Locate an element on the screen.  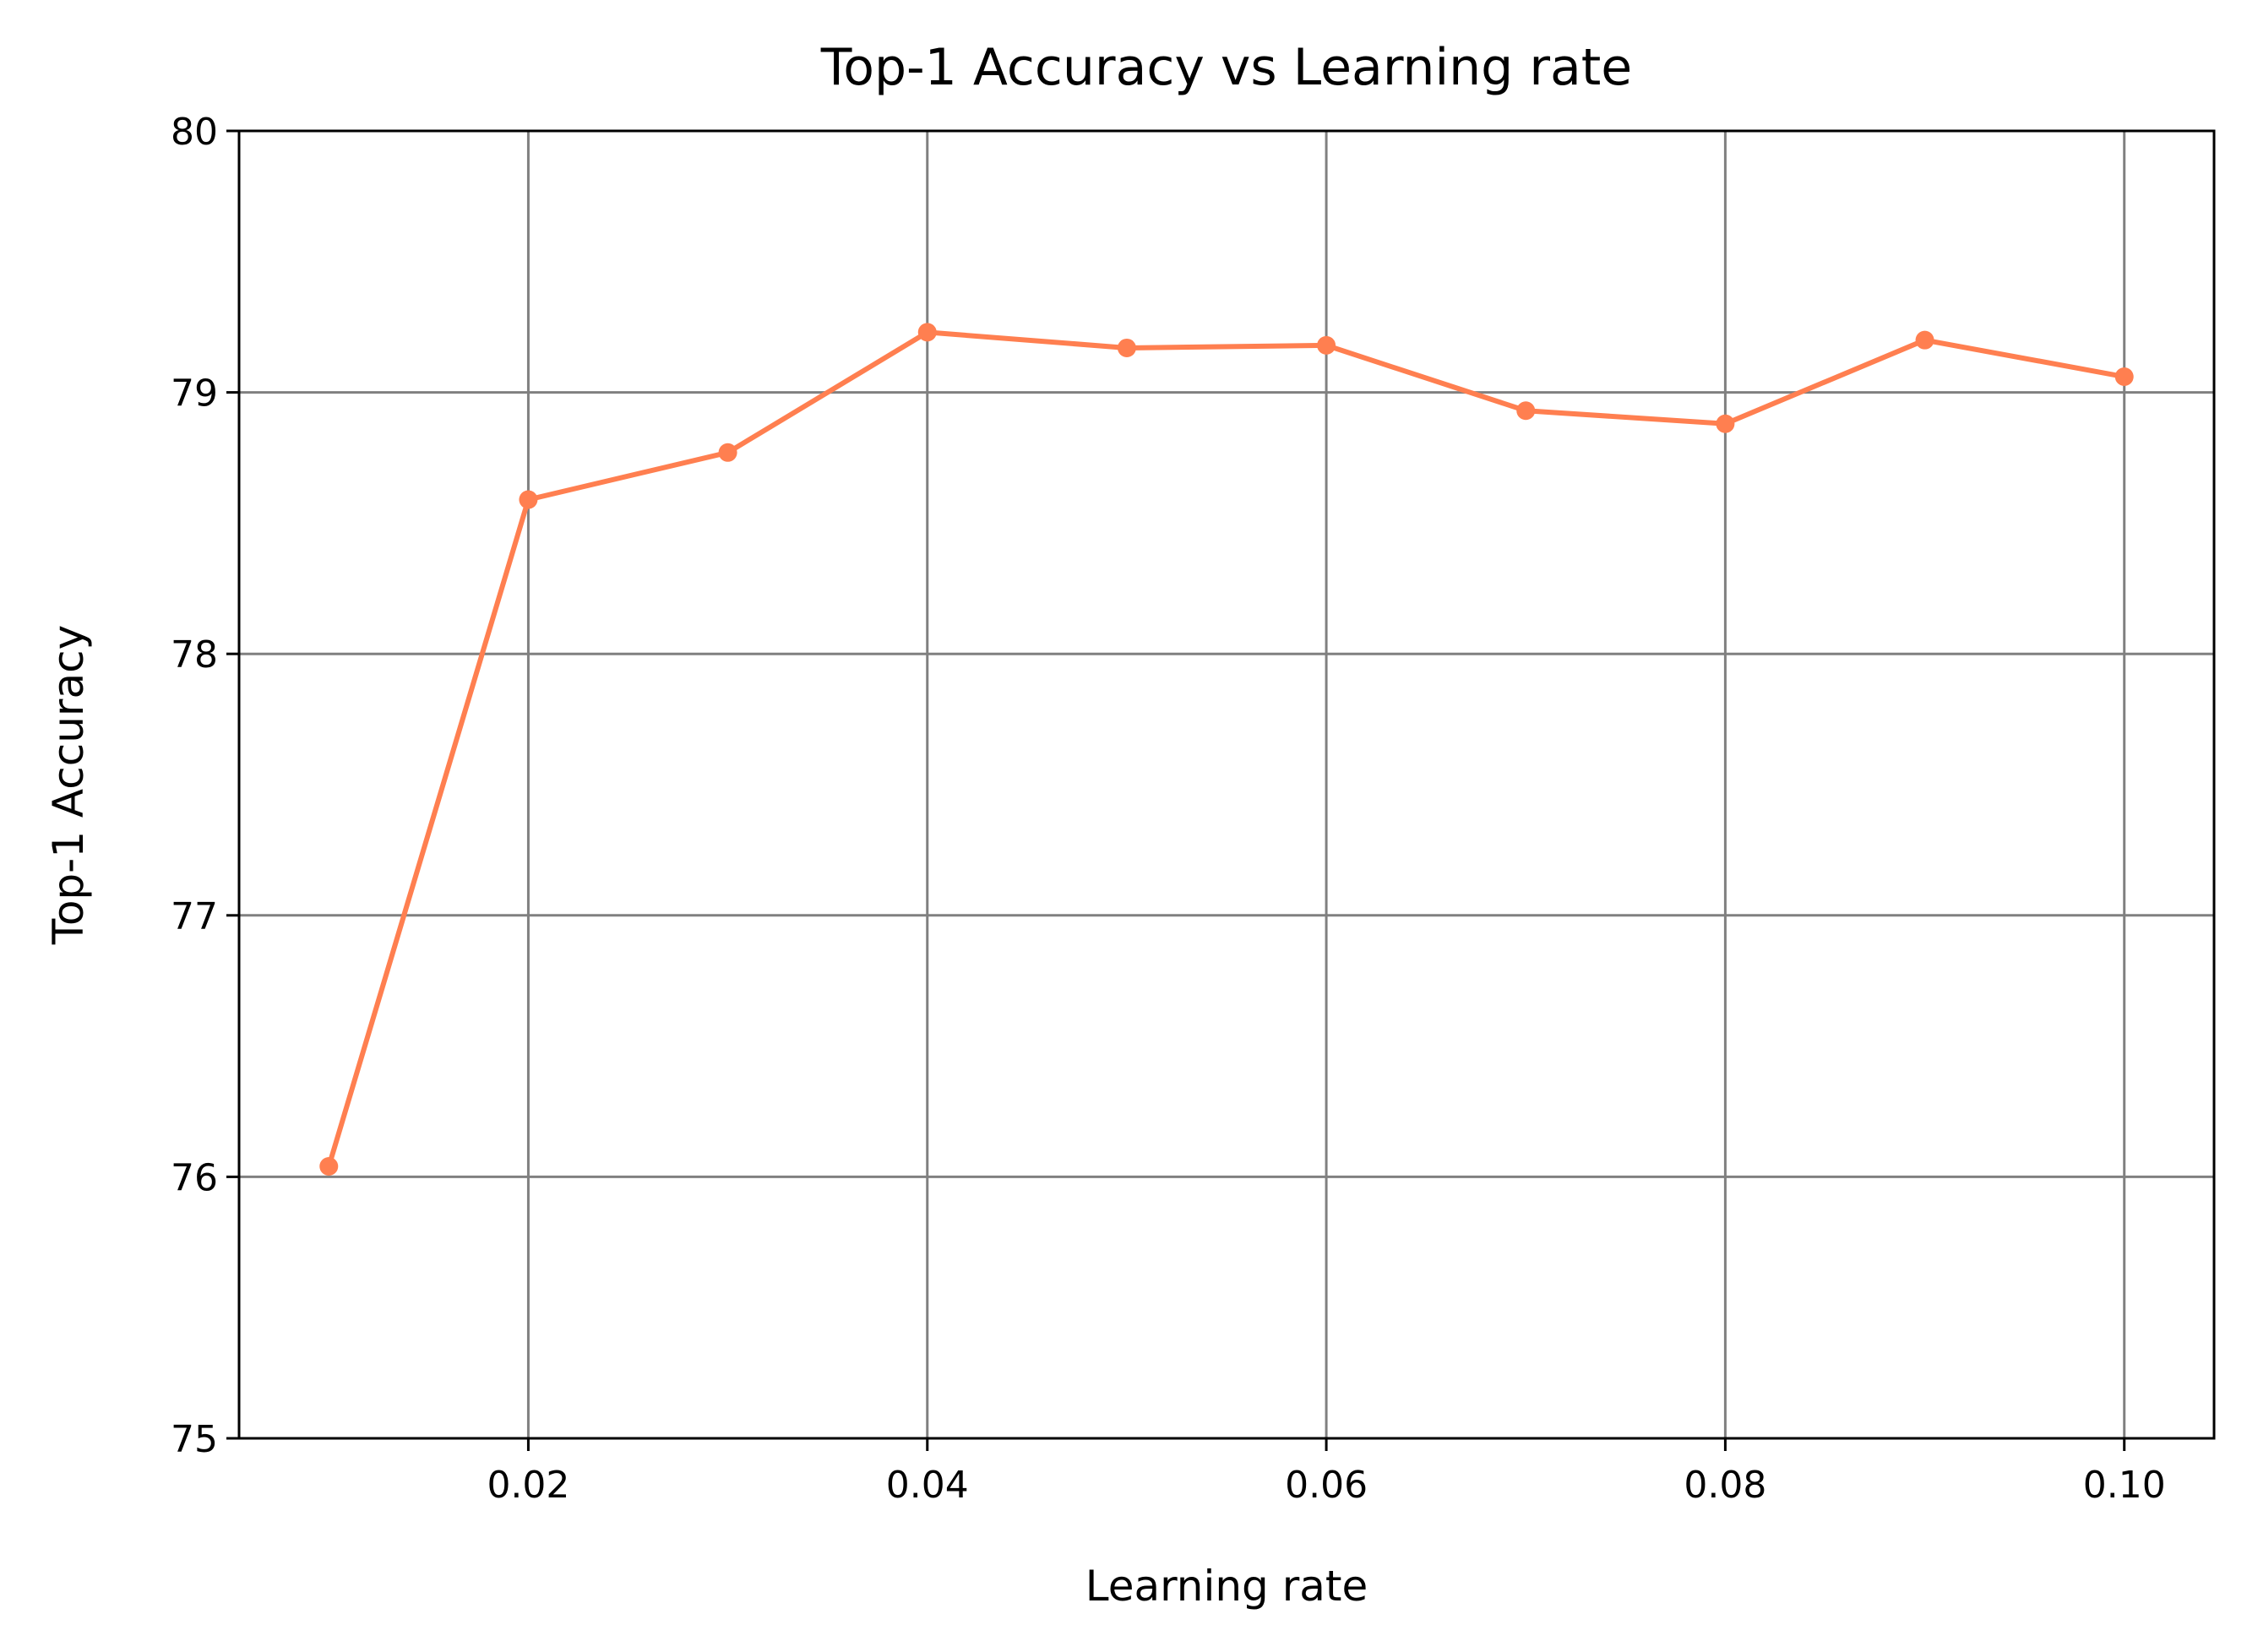
chart-title: Top-1 Accuracy vs Learning rate is located at coordinates (1226, 67).